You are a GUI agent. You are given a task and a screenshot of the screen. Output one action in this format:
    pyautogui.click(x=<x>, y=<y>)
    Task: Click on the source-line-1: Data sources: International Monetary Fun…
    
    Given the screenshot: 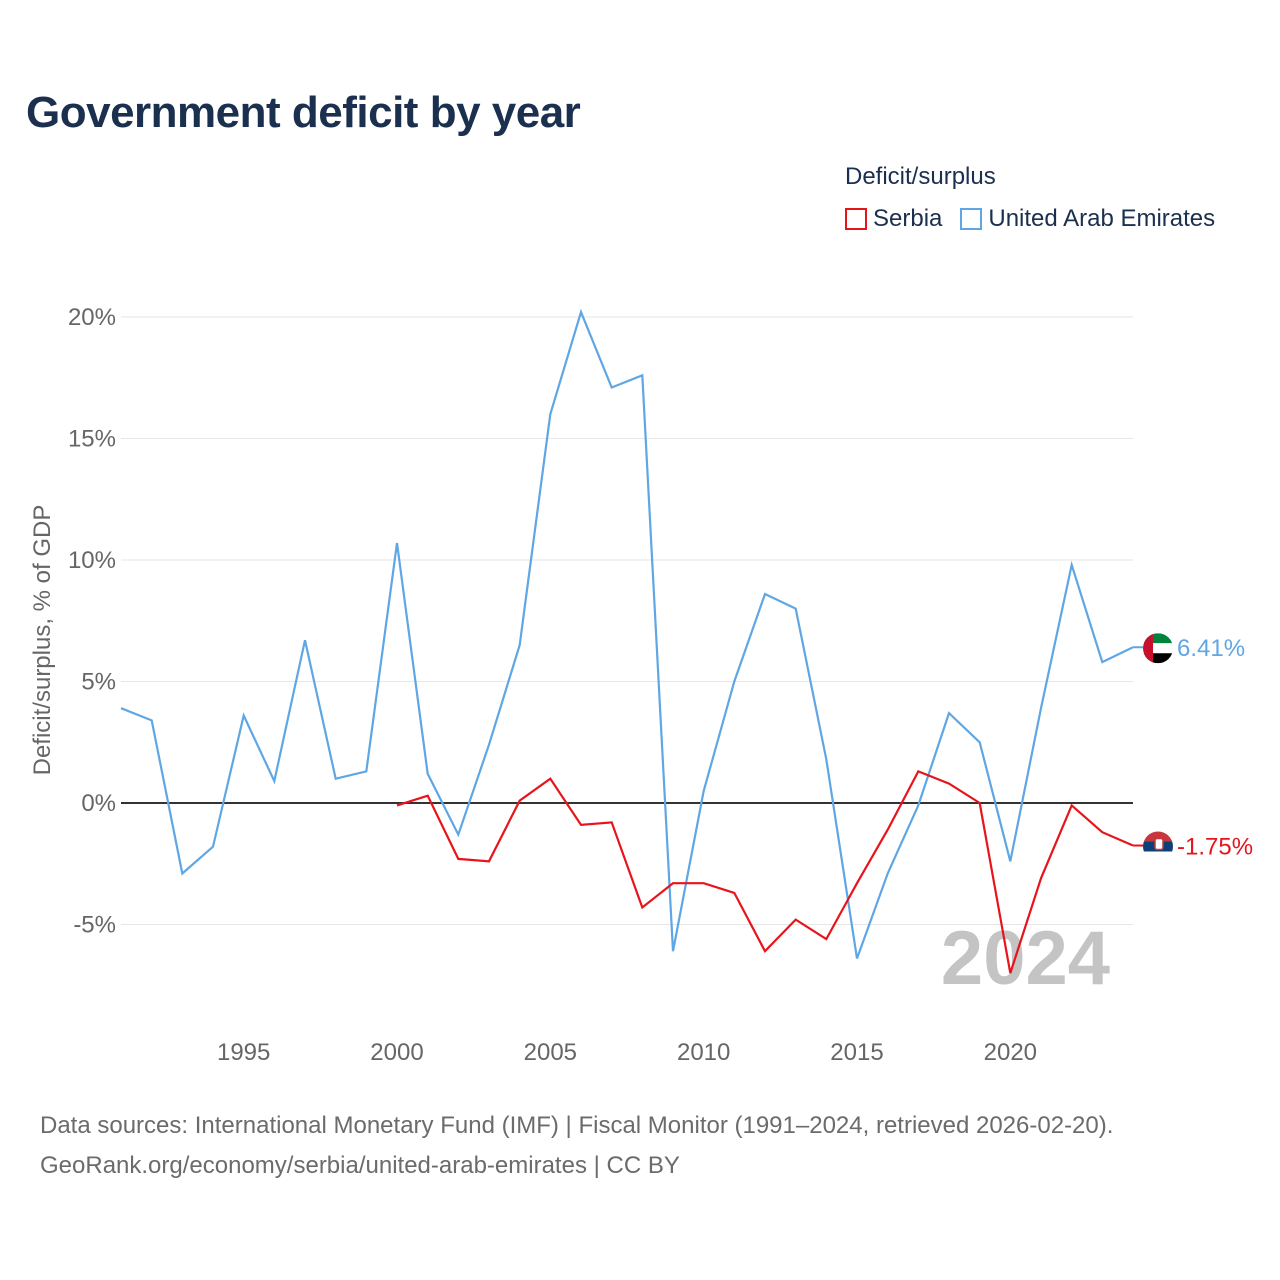 What is the action you would take?
    pyautogui.click(x=577, y=1125)
    